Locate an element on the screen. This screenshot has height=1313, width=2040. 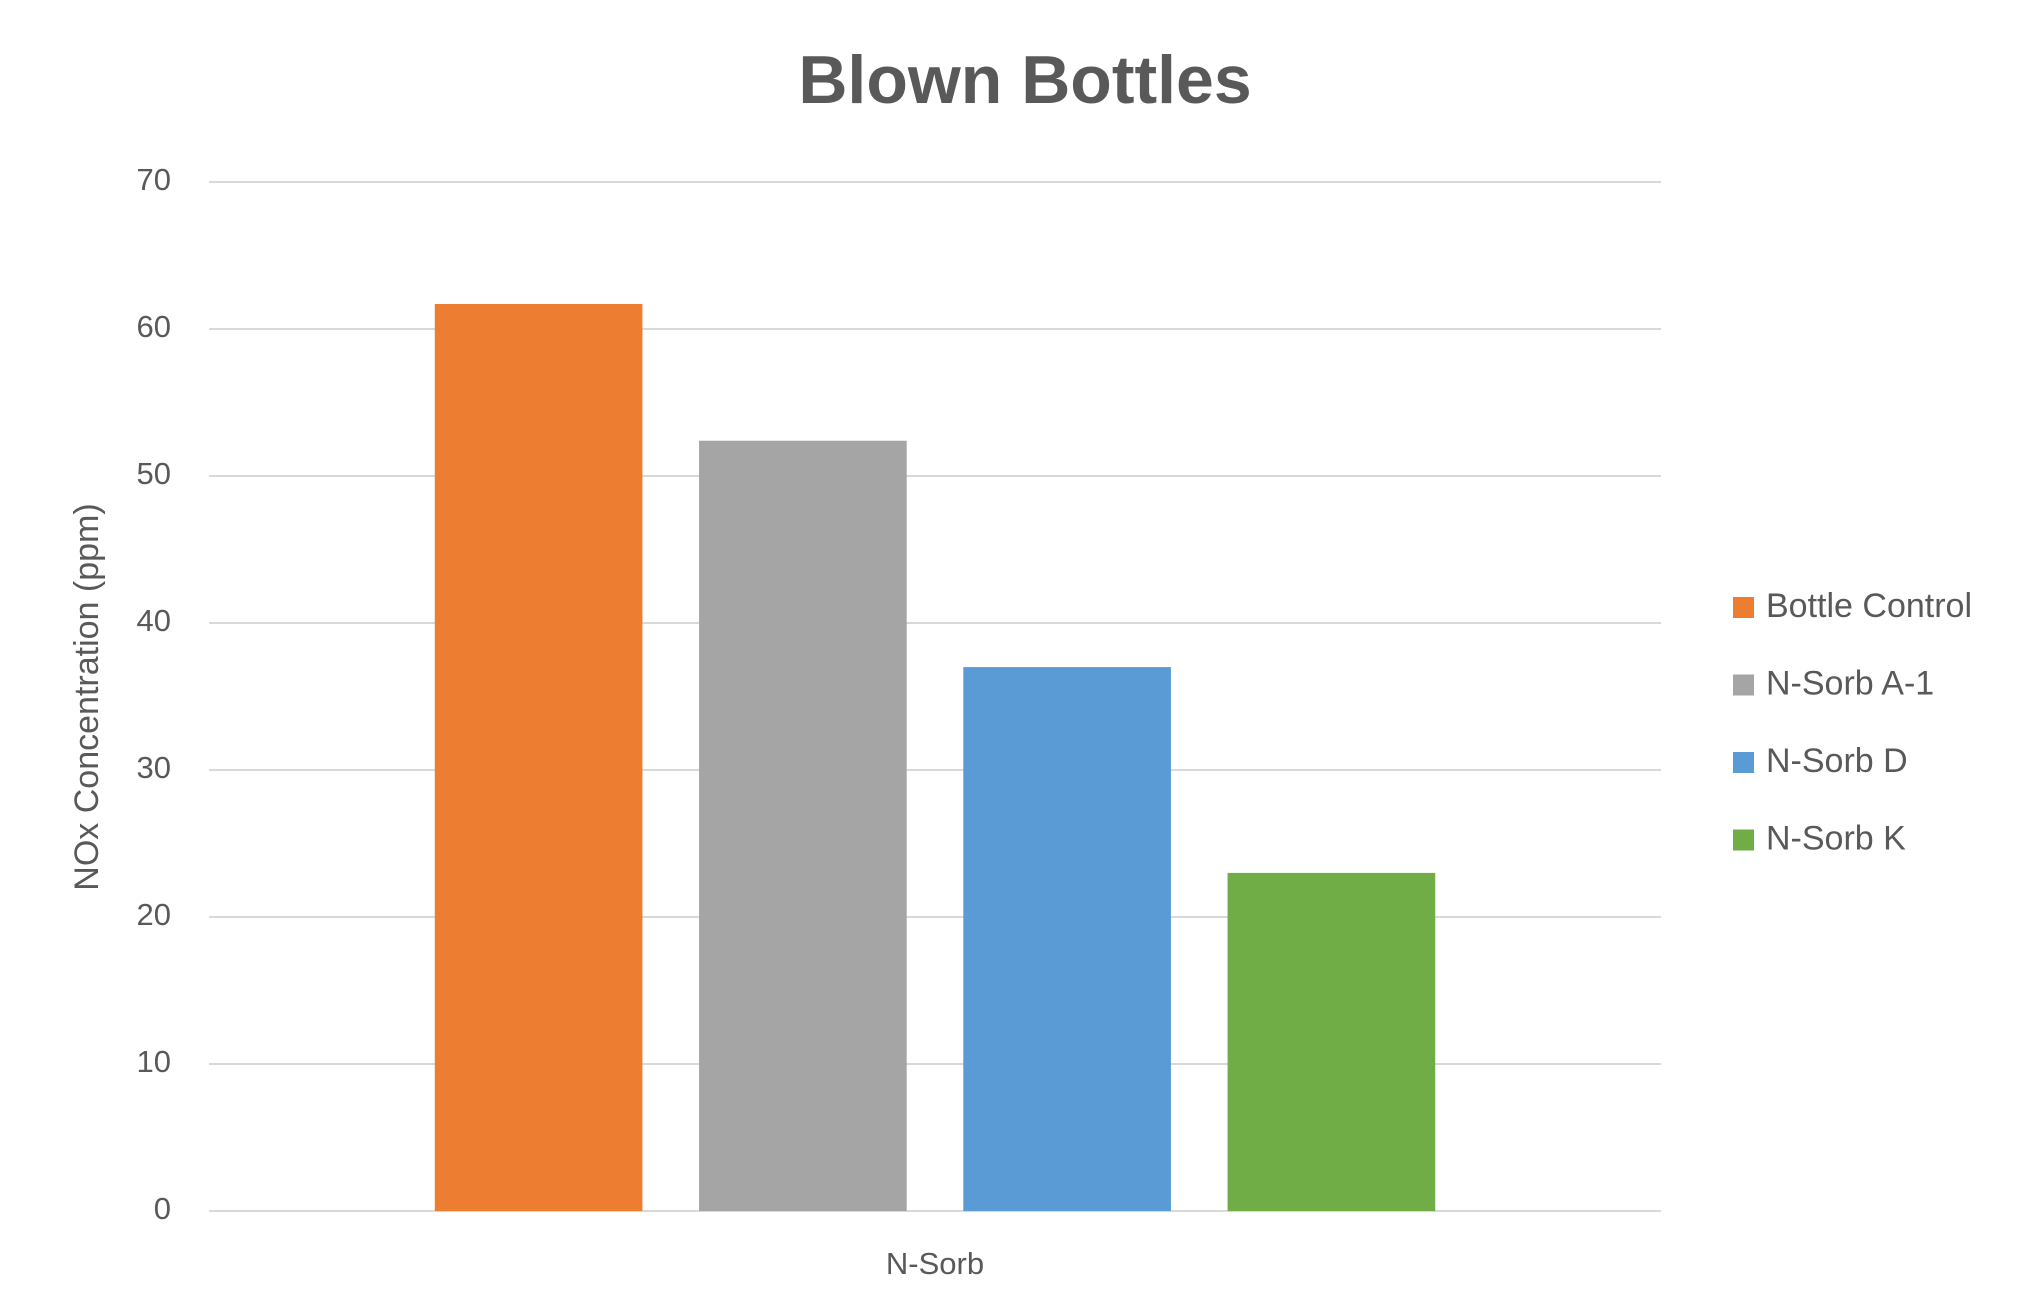
y-tick-label: 30 is located at coordinates (154, 767).